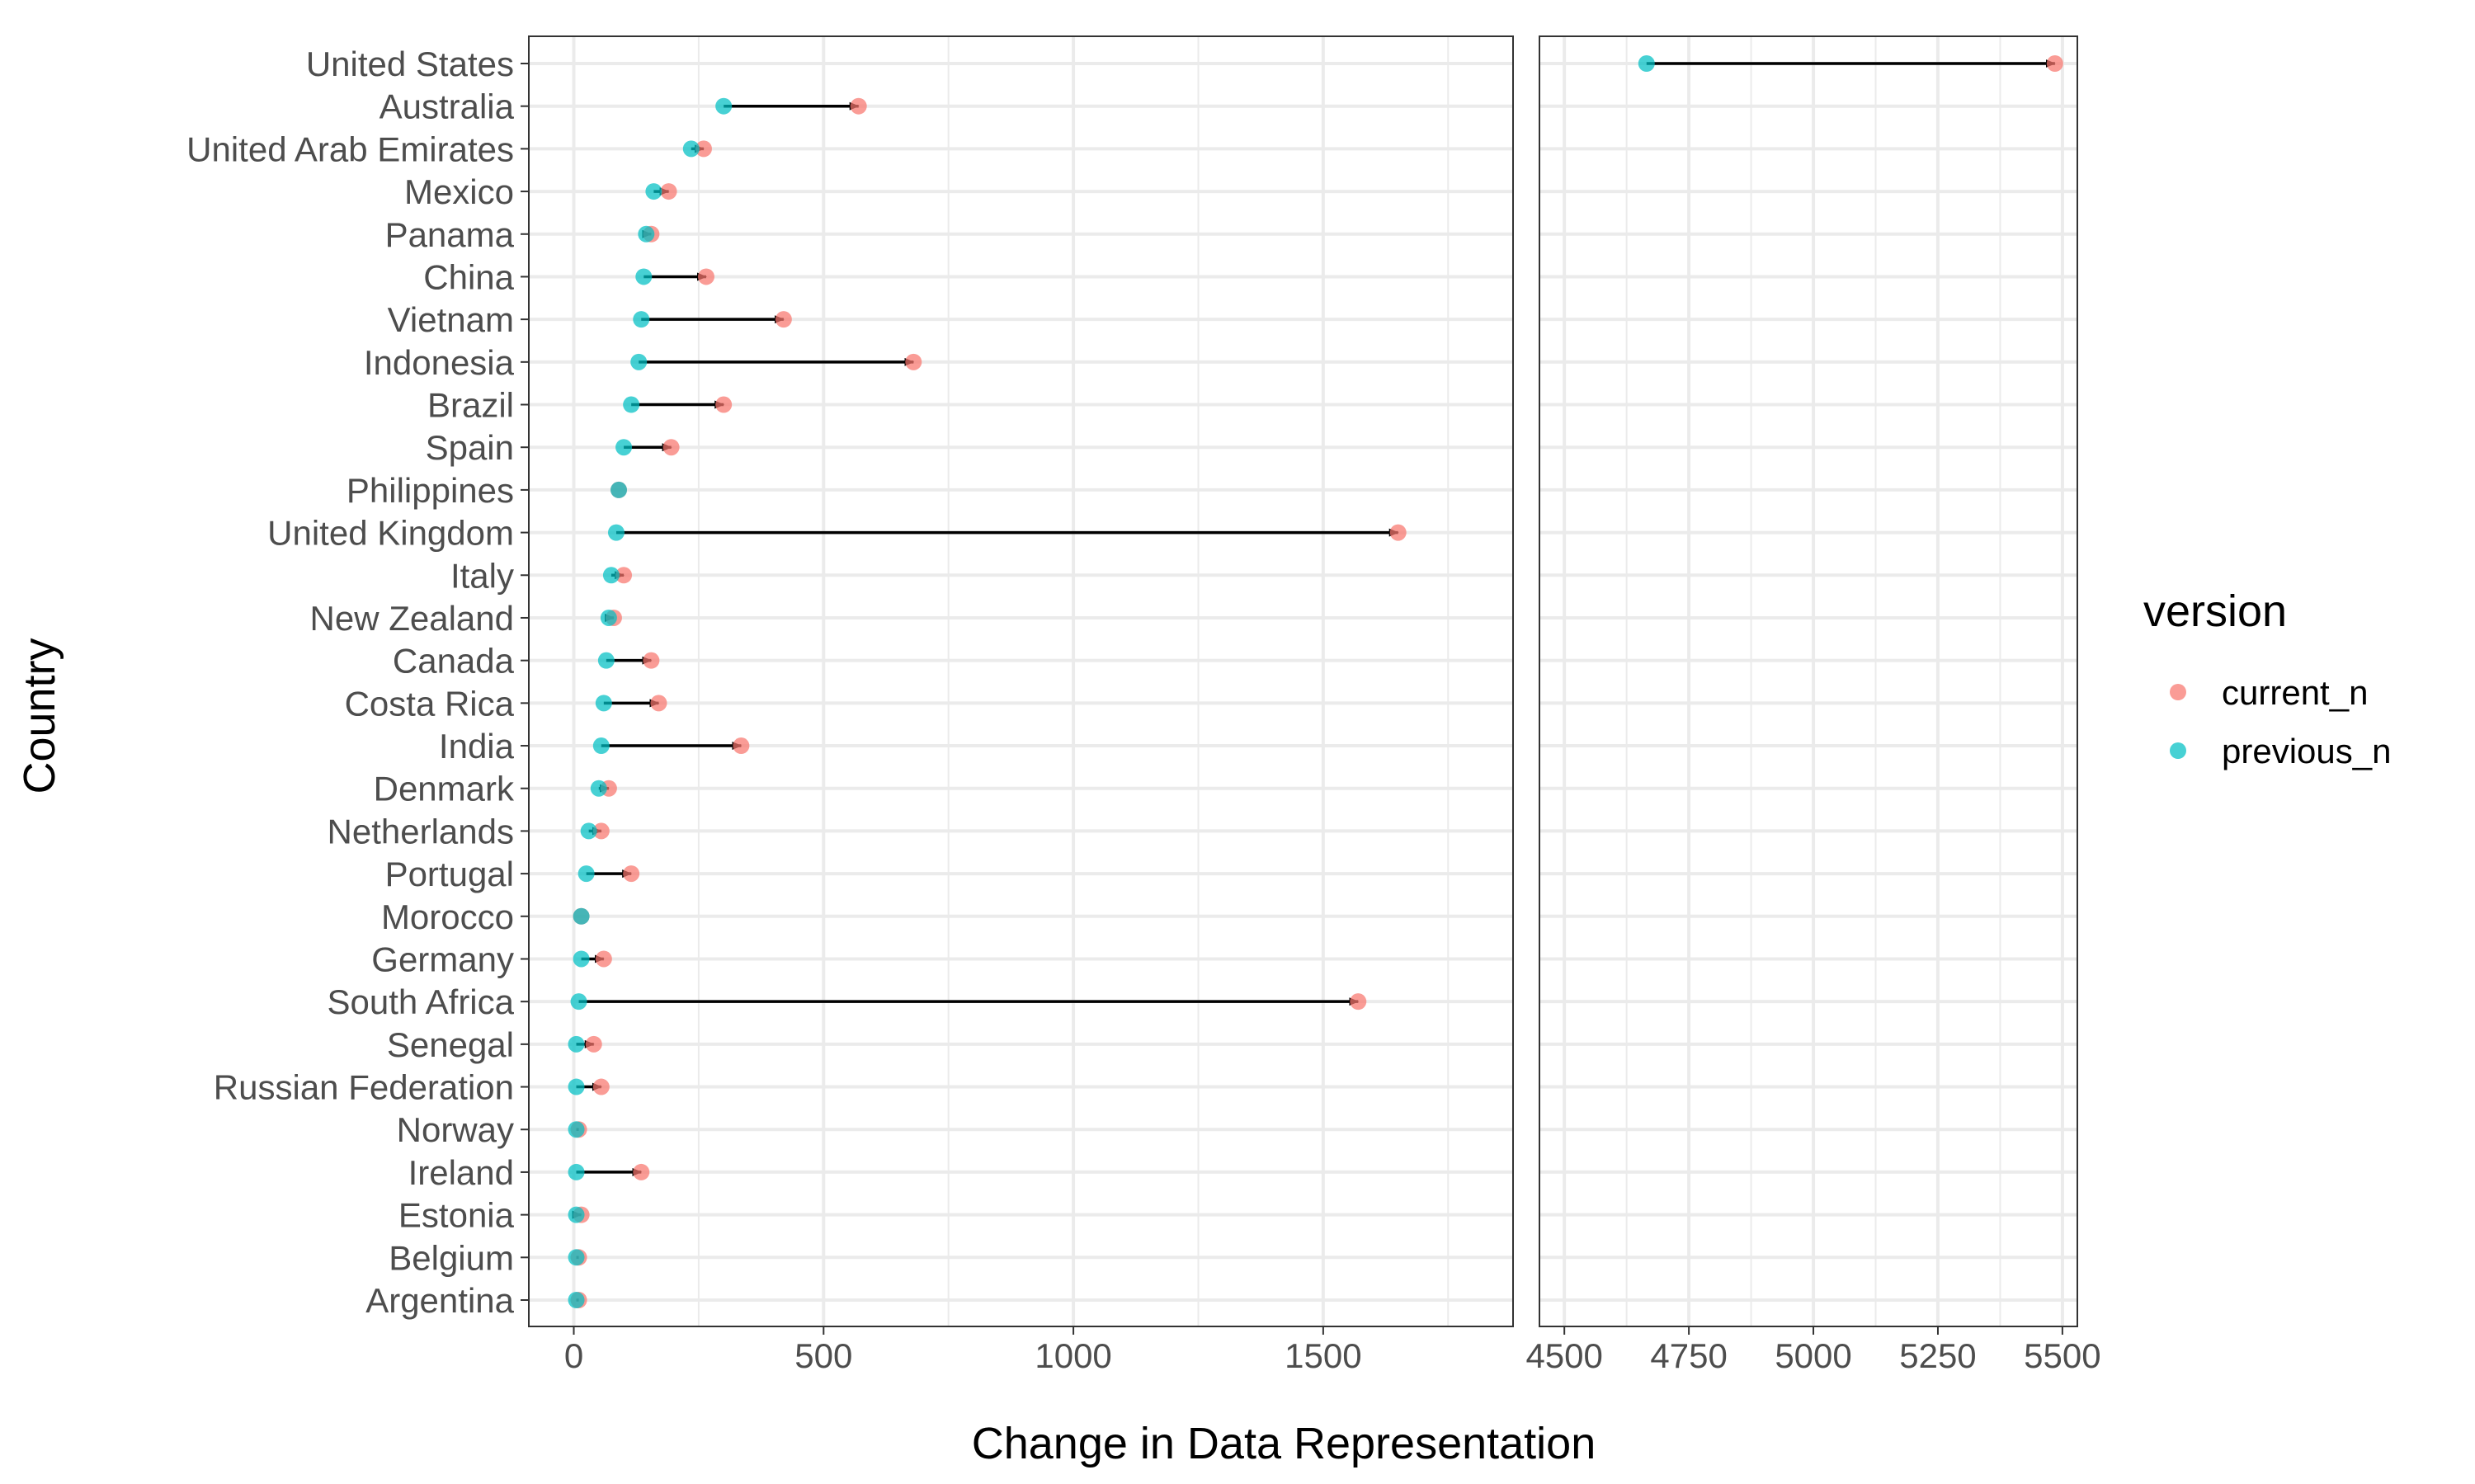  Describe the element at coordinates (2062, 1355) in the screenshot. I see `x-tick-label: 5500` at that location.